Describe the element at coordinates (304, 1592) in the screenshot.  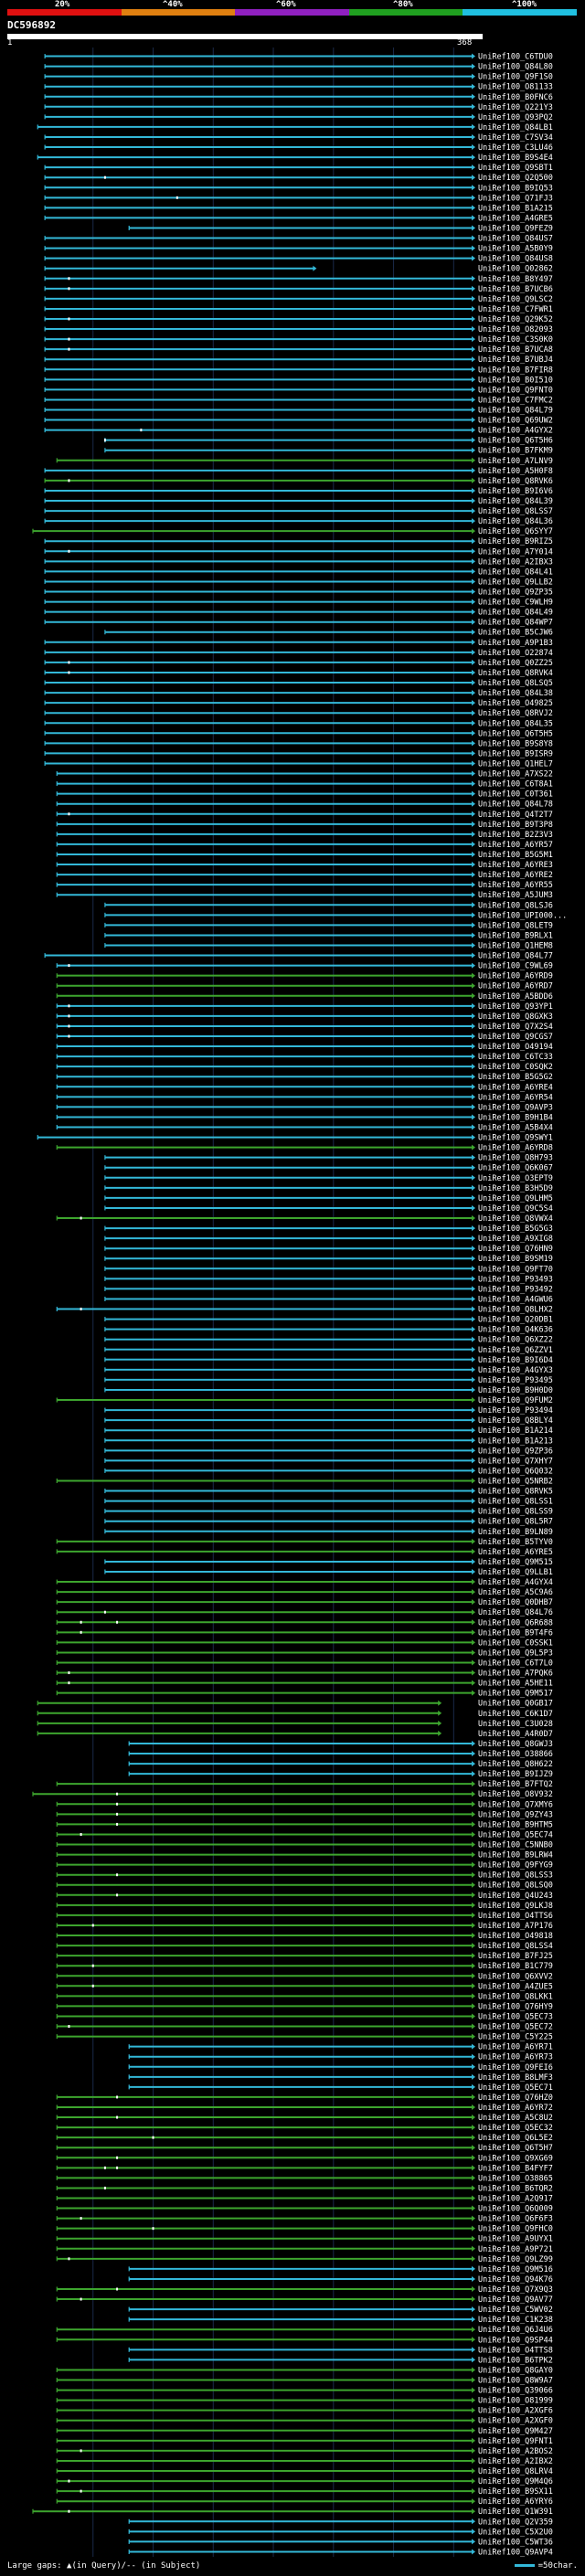
I see `hit-row: UniRef100_A5C9A6` at that location.